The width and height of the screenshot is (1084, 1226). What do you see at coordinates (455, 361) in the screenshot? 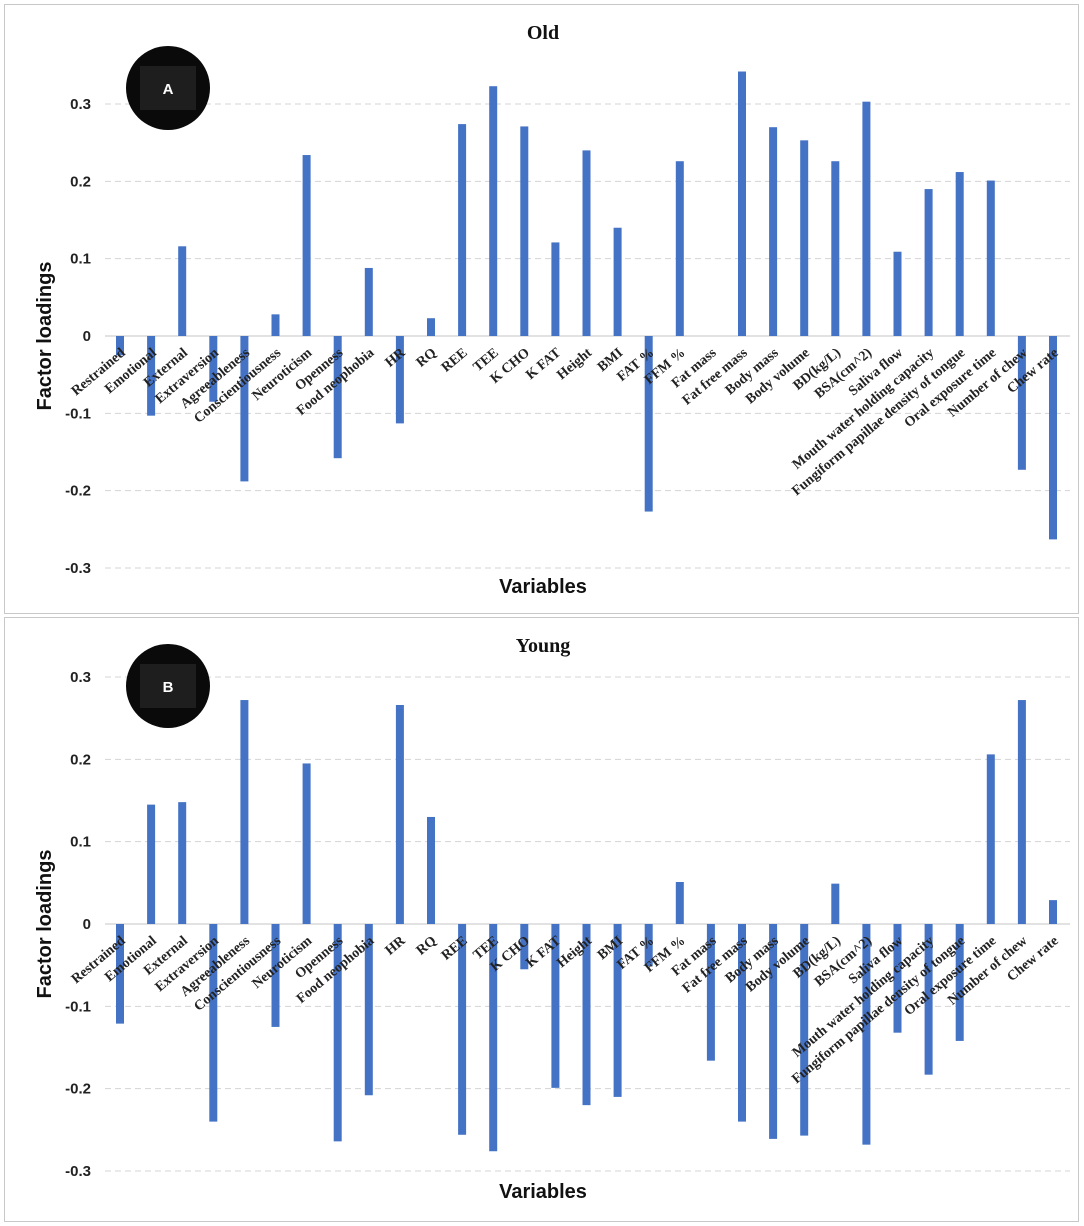
I see `x-tick-label: REE` at bounding box center [455, 361].